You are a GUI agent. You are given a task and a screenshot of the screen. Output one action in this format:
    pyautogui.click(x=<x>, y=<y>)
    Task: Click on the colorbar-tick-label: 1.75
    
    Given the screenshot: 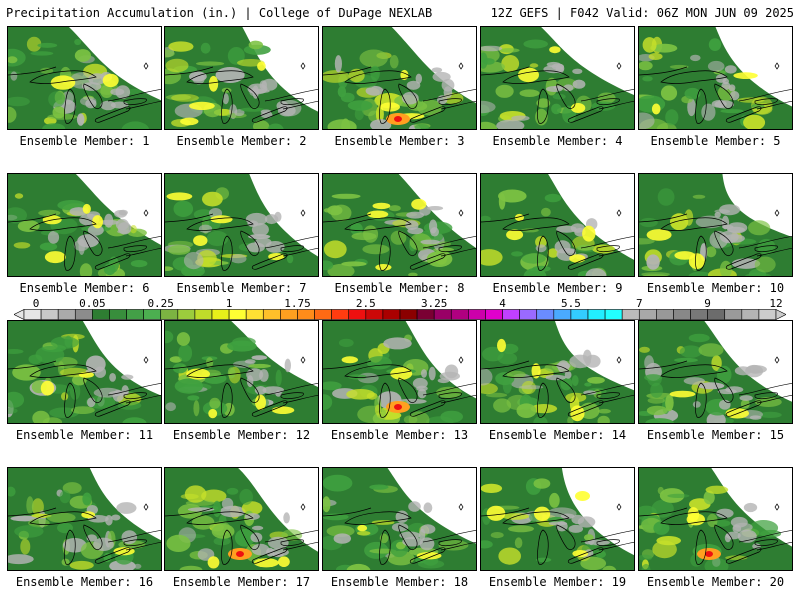 What is the action you would take?
    pyautogui.click(x=297, y=303)
    